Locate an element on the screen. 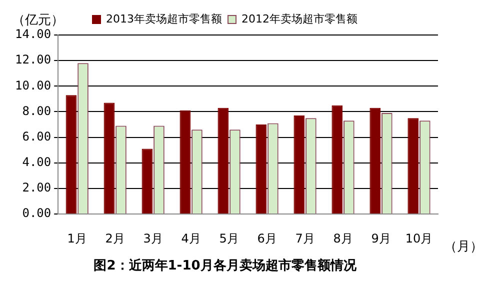  legend-label: 2013年卖场超市零售额 is located at coordinates (164, 19).